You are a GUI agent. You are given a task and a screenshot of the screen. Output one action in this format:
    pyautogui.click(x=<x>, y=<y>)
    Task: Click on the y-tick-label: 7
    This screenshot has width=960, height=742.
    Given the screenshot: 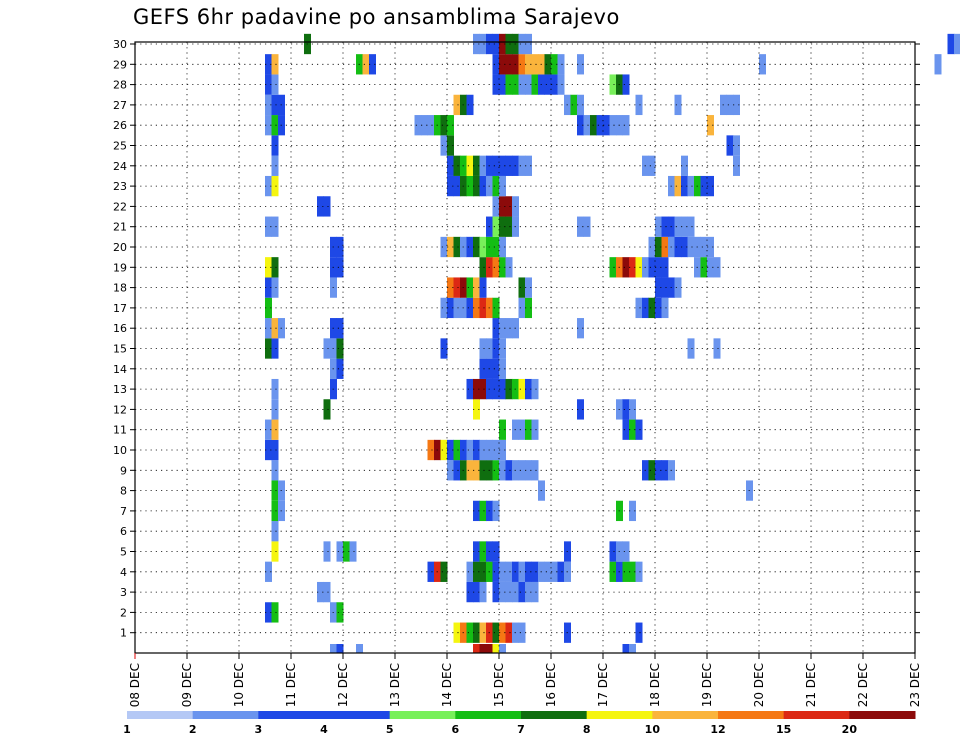 What is the action you would take?
    pyautogui.click(x=123, y=511)
    